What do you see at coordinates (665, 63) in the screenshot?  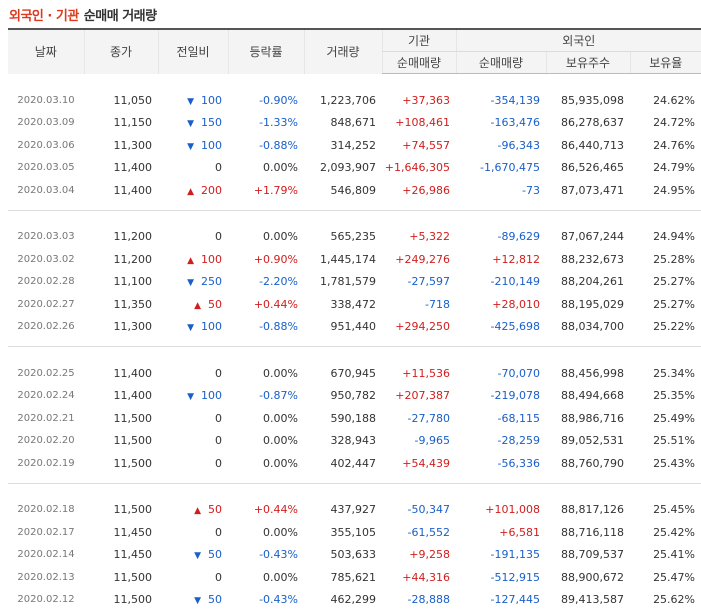 I see `header-foreign-ratio: 보유율` at bounding box center [665, 63].